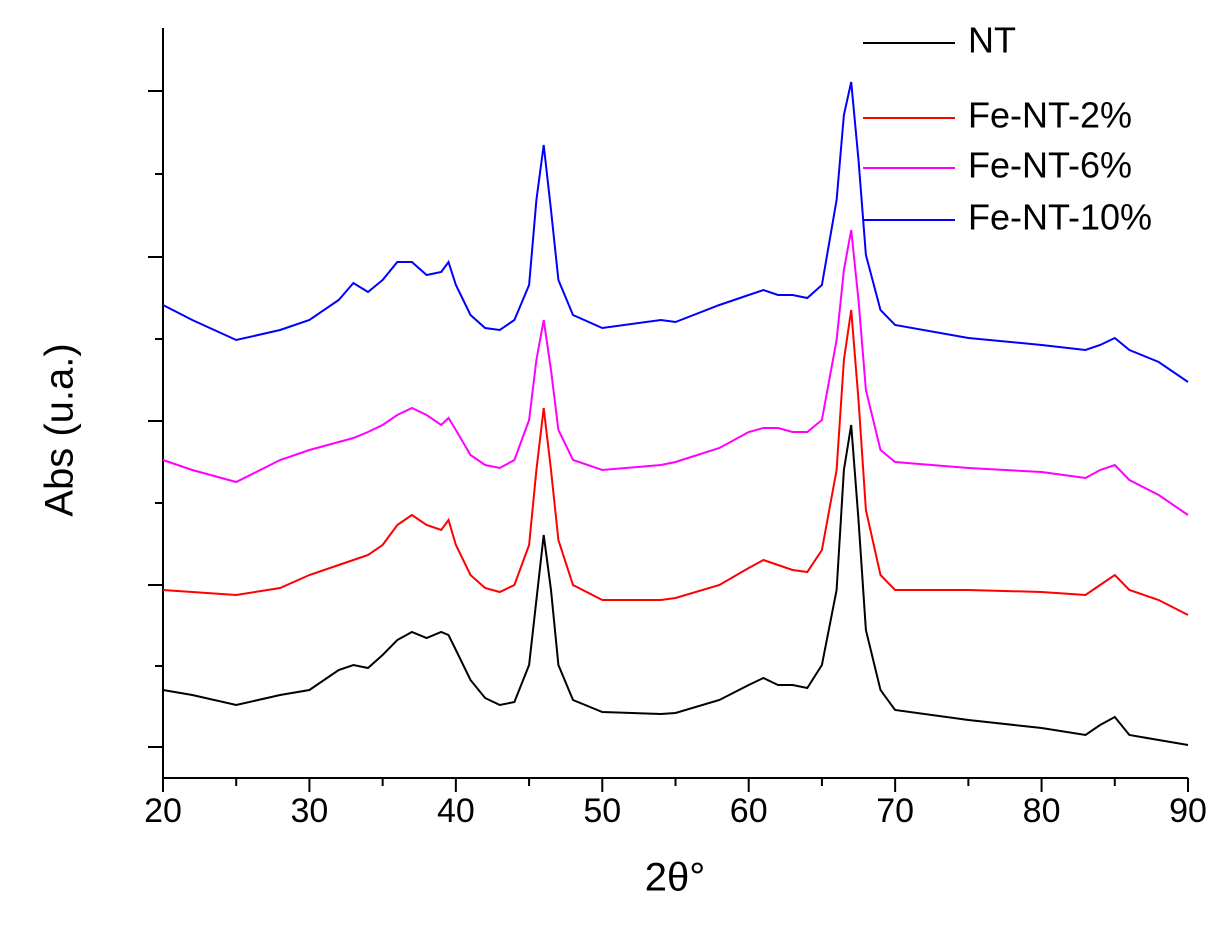  Describe the element at coordinates (163, 811) in the screenshot. I see `x-tick-label: 20` at that location.